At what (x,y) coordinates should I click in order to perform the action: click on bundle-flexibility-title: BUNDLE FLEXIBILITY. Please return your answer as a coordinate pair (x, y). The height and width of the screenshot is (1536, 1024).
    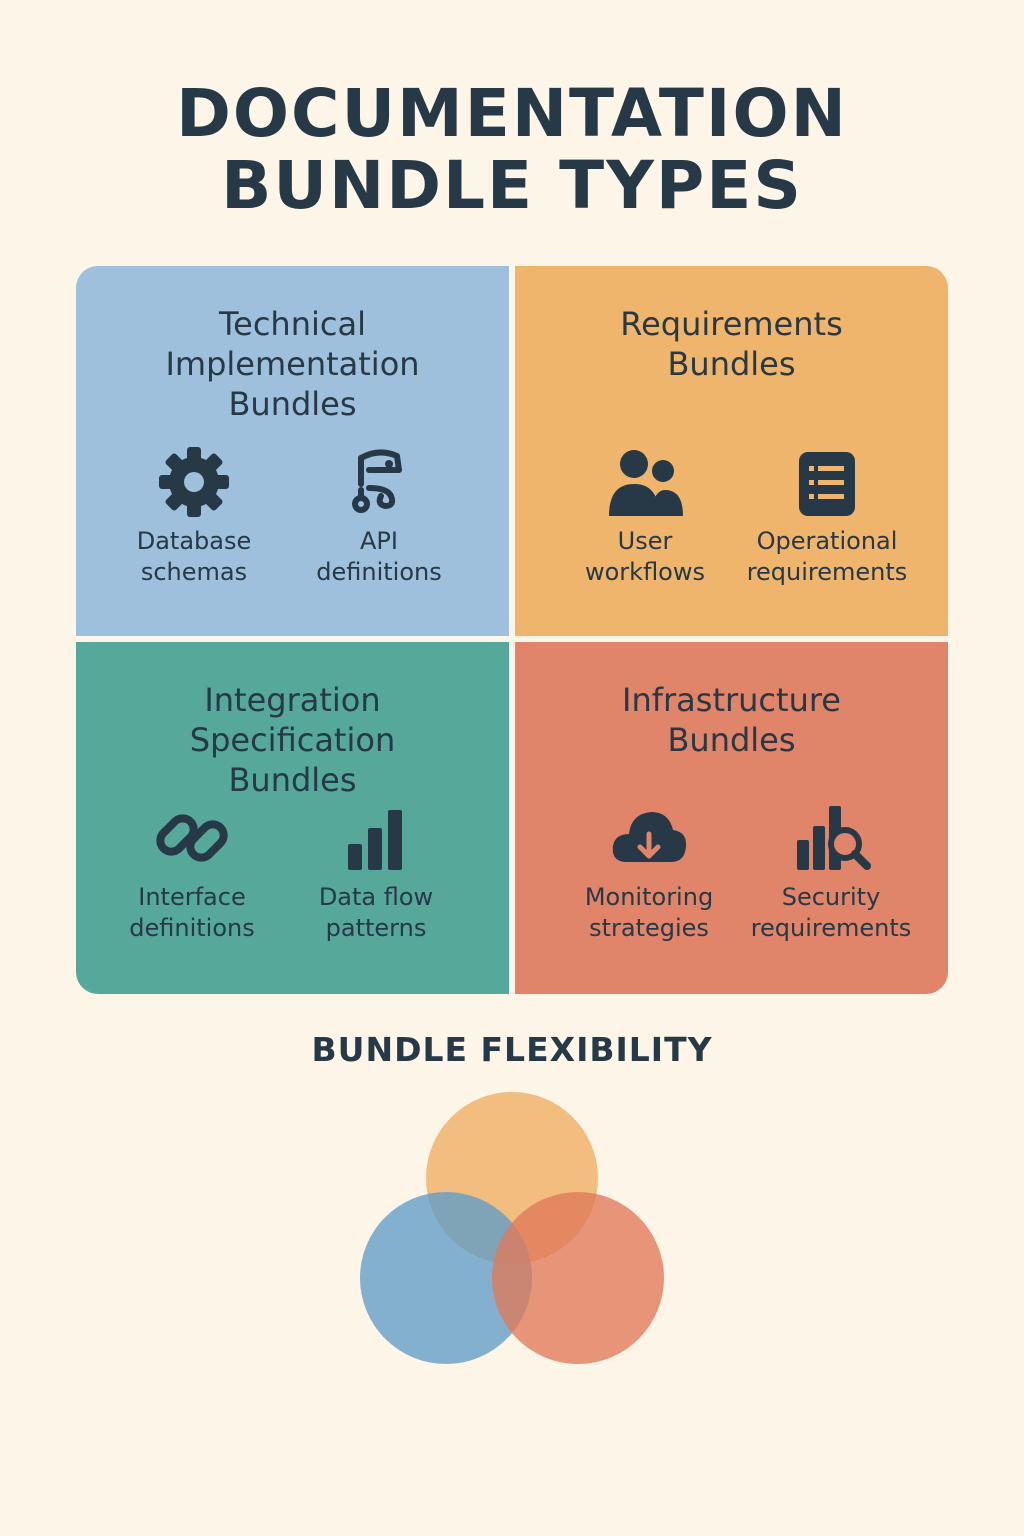
    Looking at the image, I should click on (512, 1049).